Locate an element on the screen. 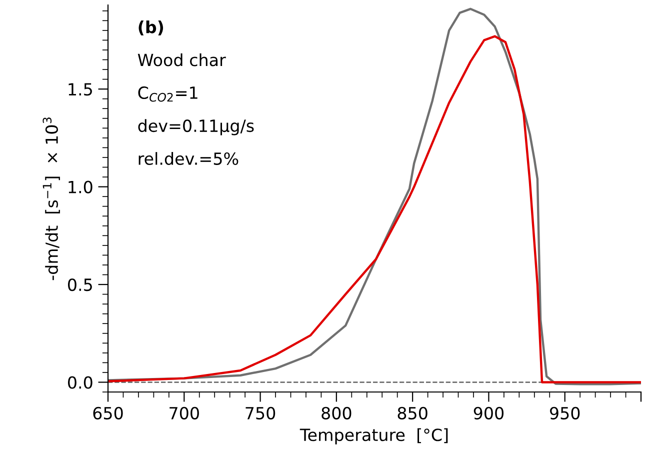 This screenshot has height=469, width=647. annotation: (b) is located at coordinates (151, 28).